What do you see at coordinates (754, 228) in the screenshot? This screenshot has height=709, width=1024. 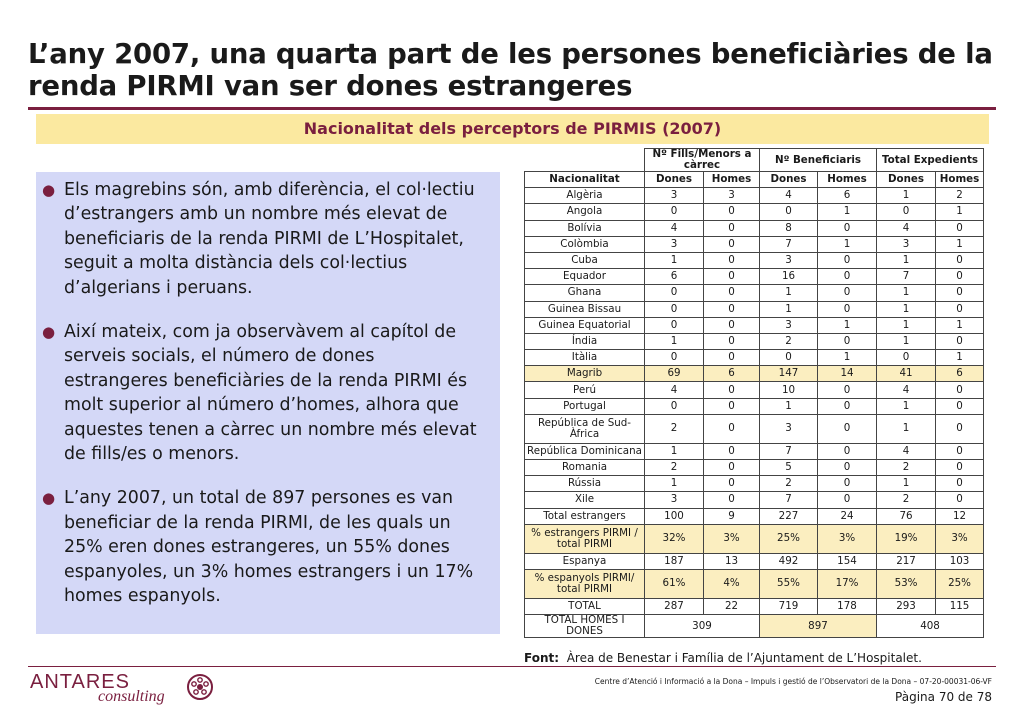 I see `table-row: Bolívia 4 0 8 0 4 0` at bounding box center [754, 228].